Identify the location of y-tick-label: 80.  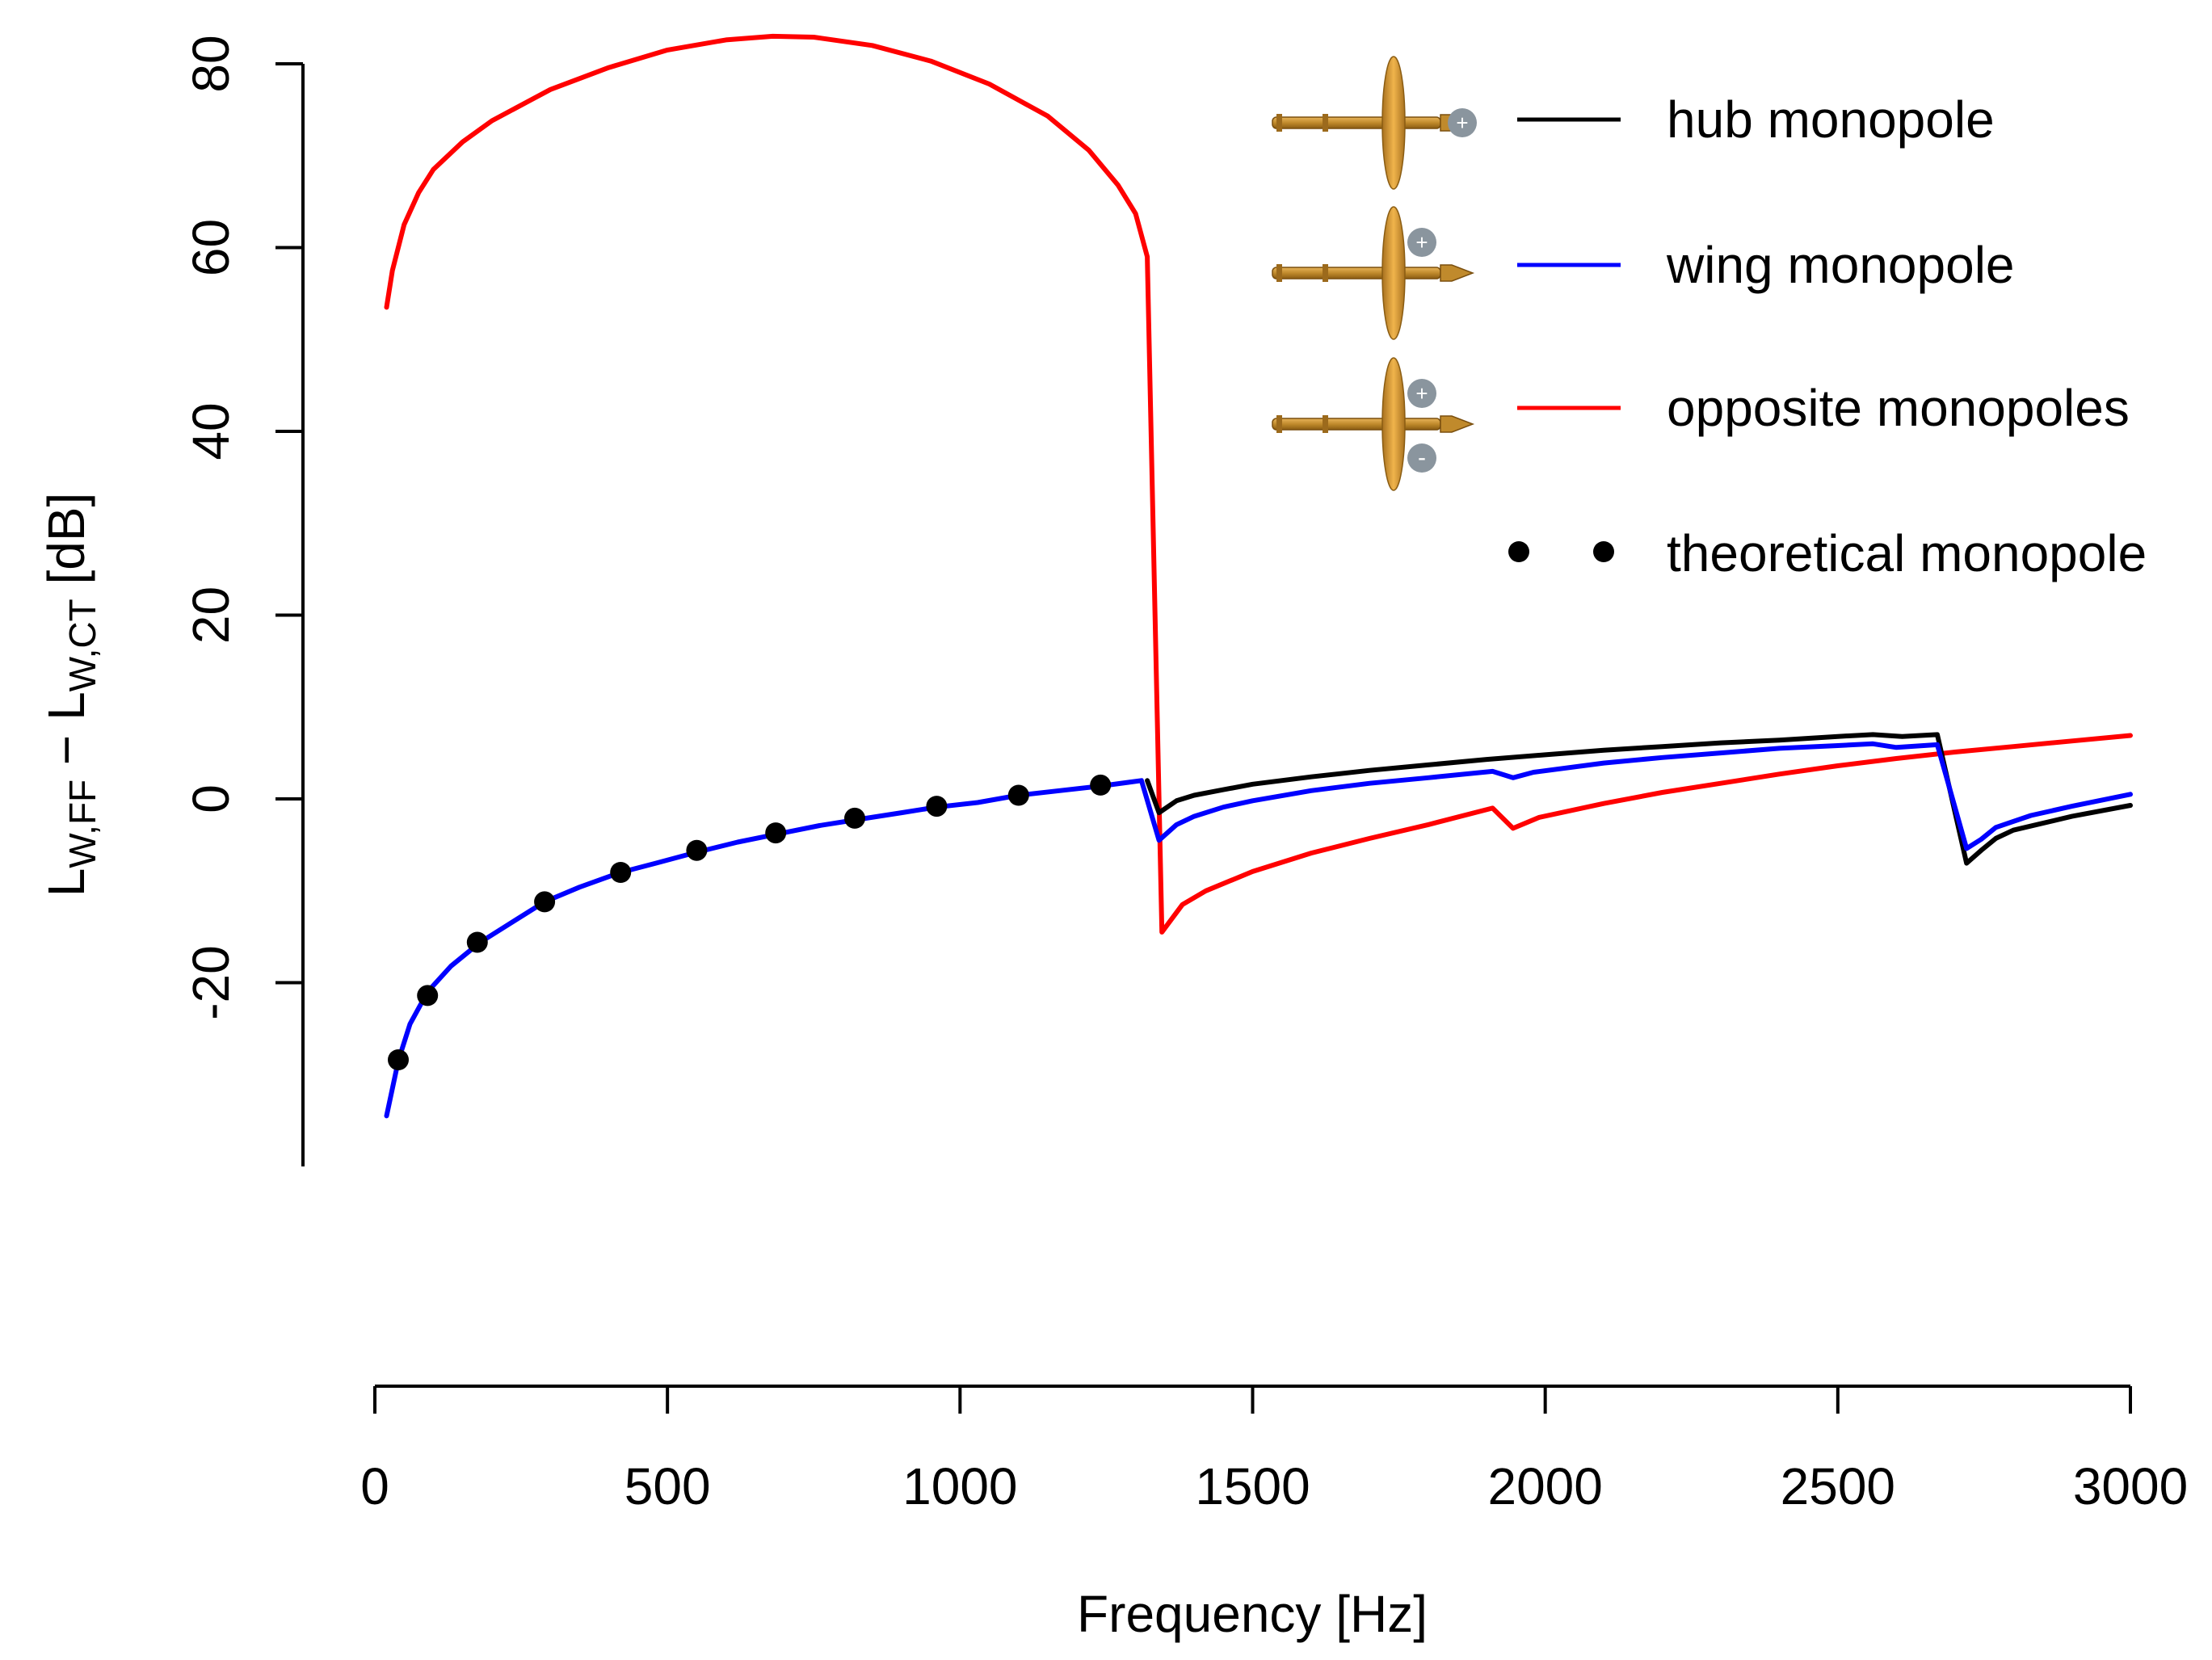
(211, 64).